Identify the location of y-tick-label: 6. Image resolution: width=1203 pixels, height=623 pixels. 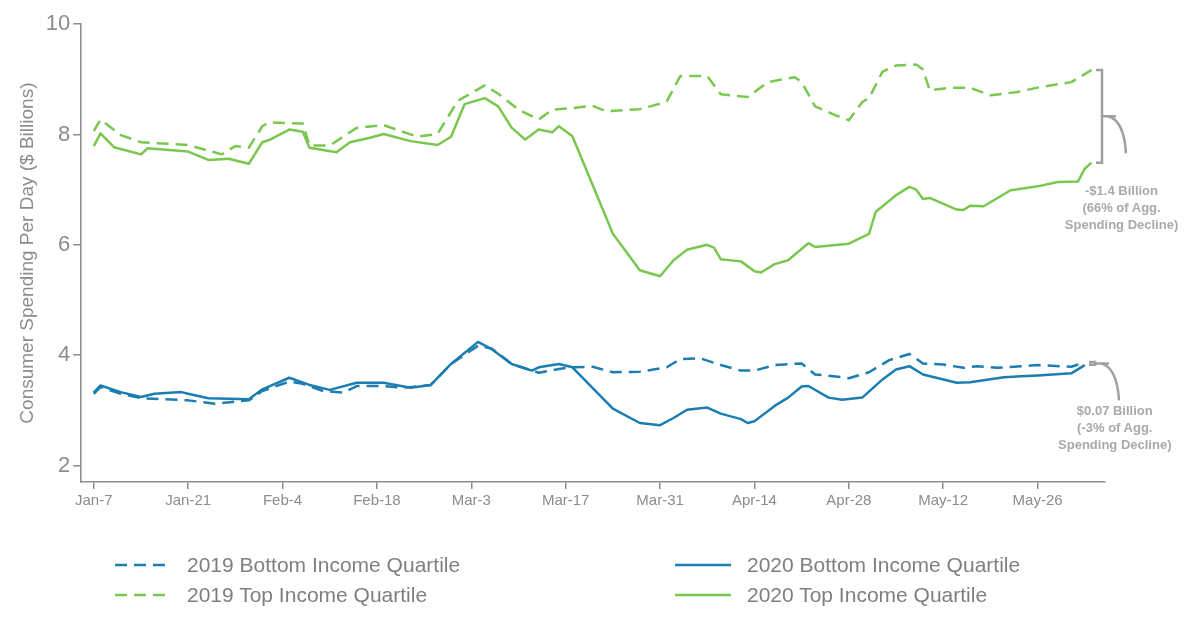
(64, 243).